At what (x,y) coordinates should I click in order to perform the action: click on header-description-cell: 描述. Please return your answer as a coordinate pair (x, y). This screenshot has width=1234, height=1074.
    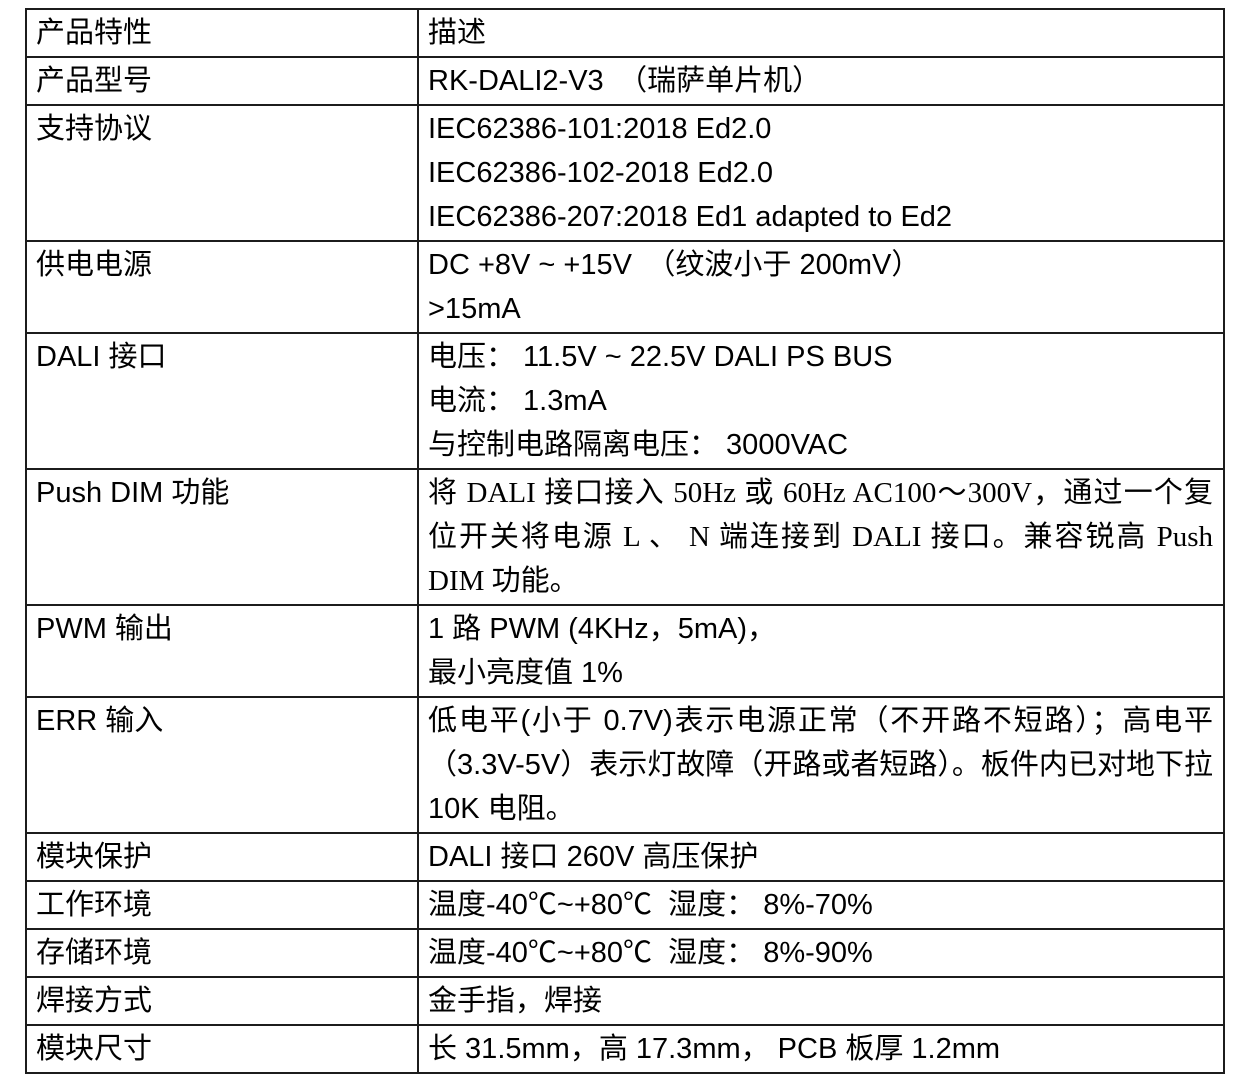
    Looking at the image, I should click on (821, 33).